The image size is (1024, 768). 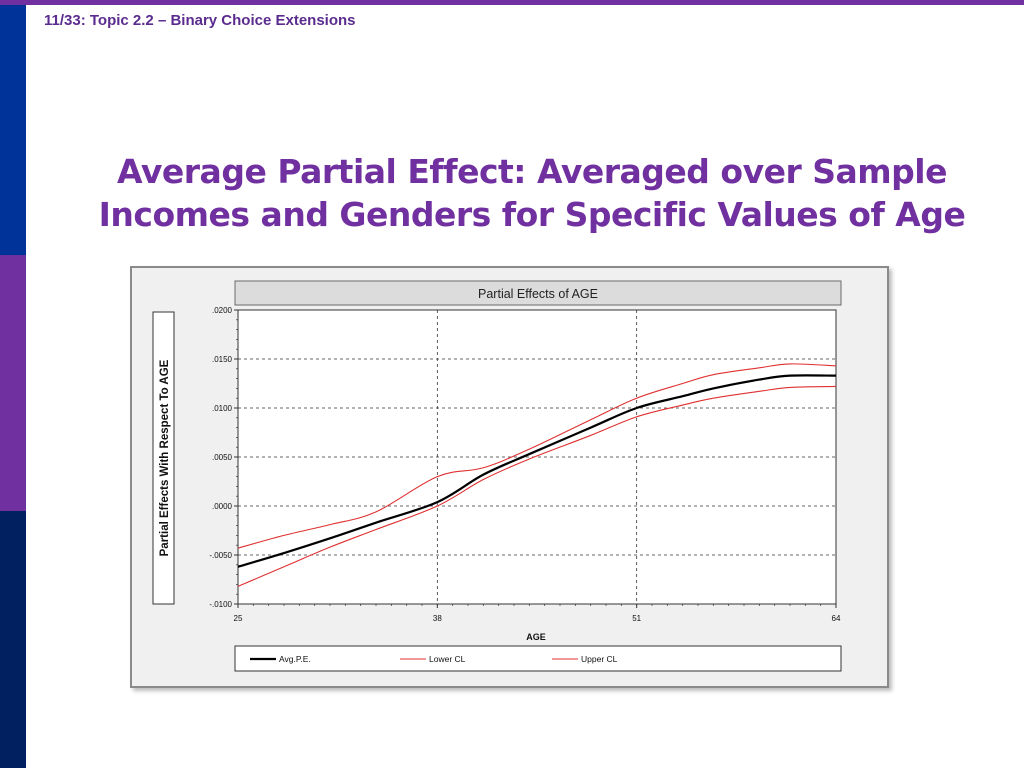 I want to click on chart-title-bar, so click(x=538, y=293).